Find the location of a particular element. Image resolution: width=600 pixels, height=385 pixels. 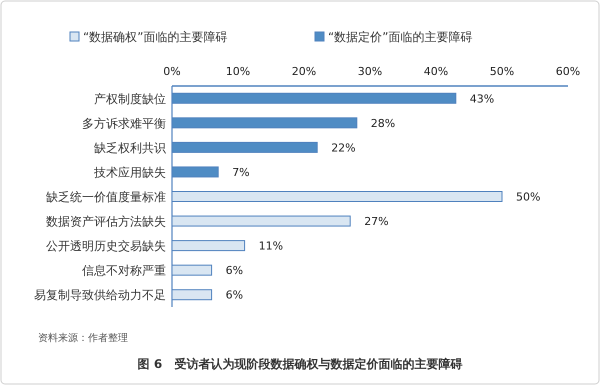

text: 资料来源：作者整理 is located at coordinates (83, 338).